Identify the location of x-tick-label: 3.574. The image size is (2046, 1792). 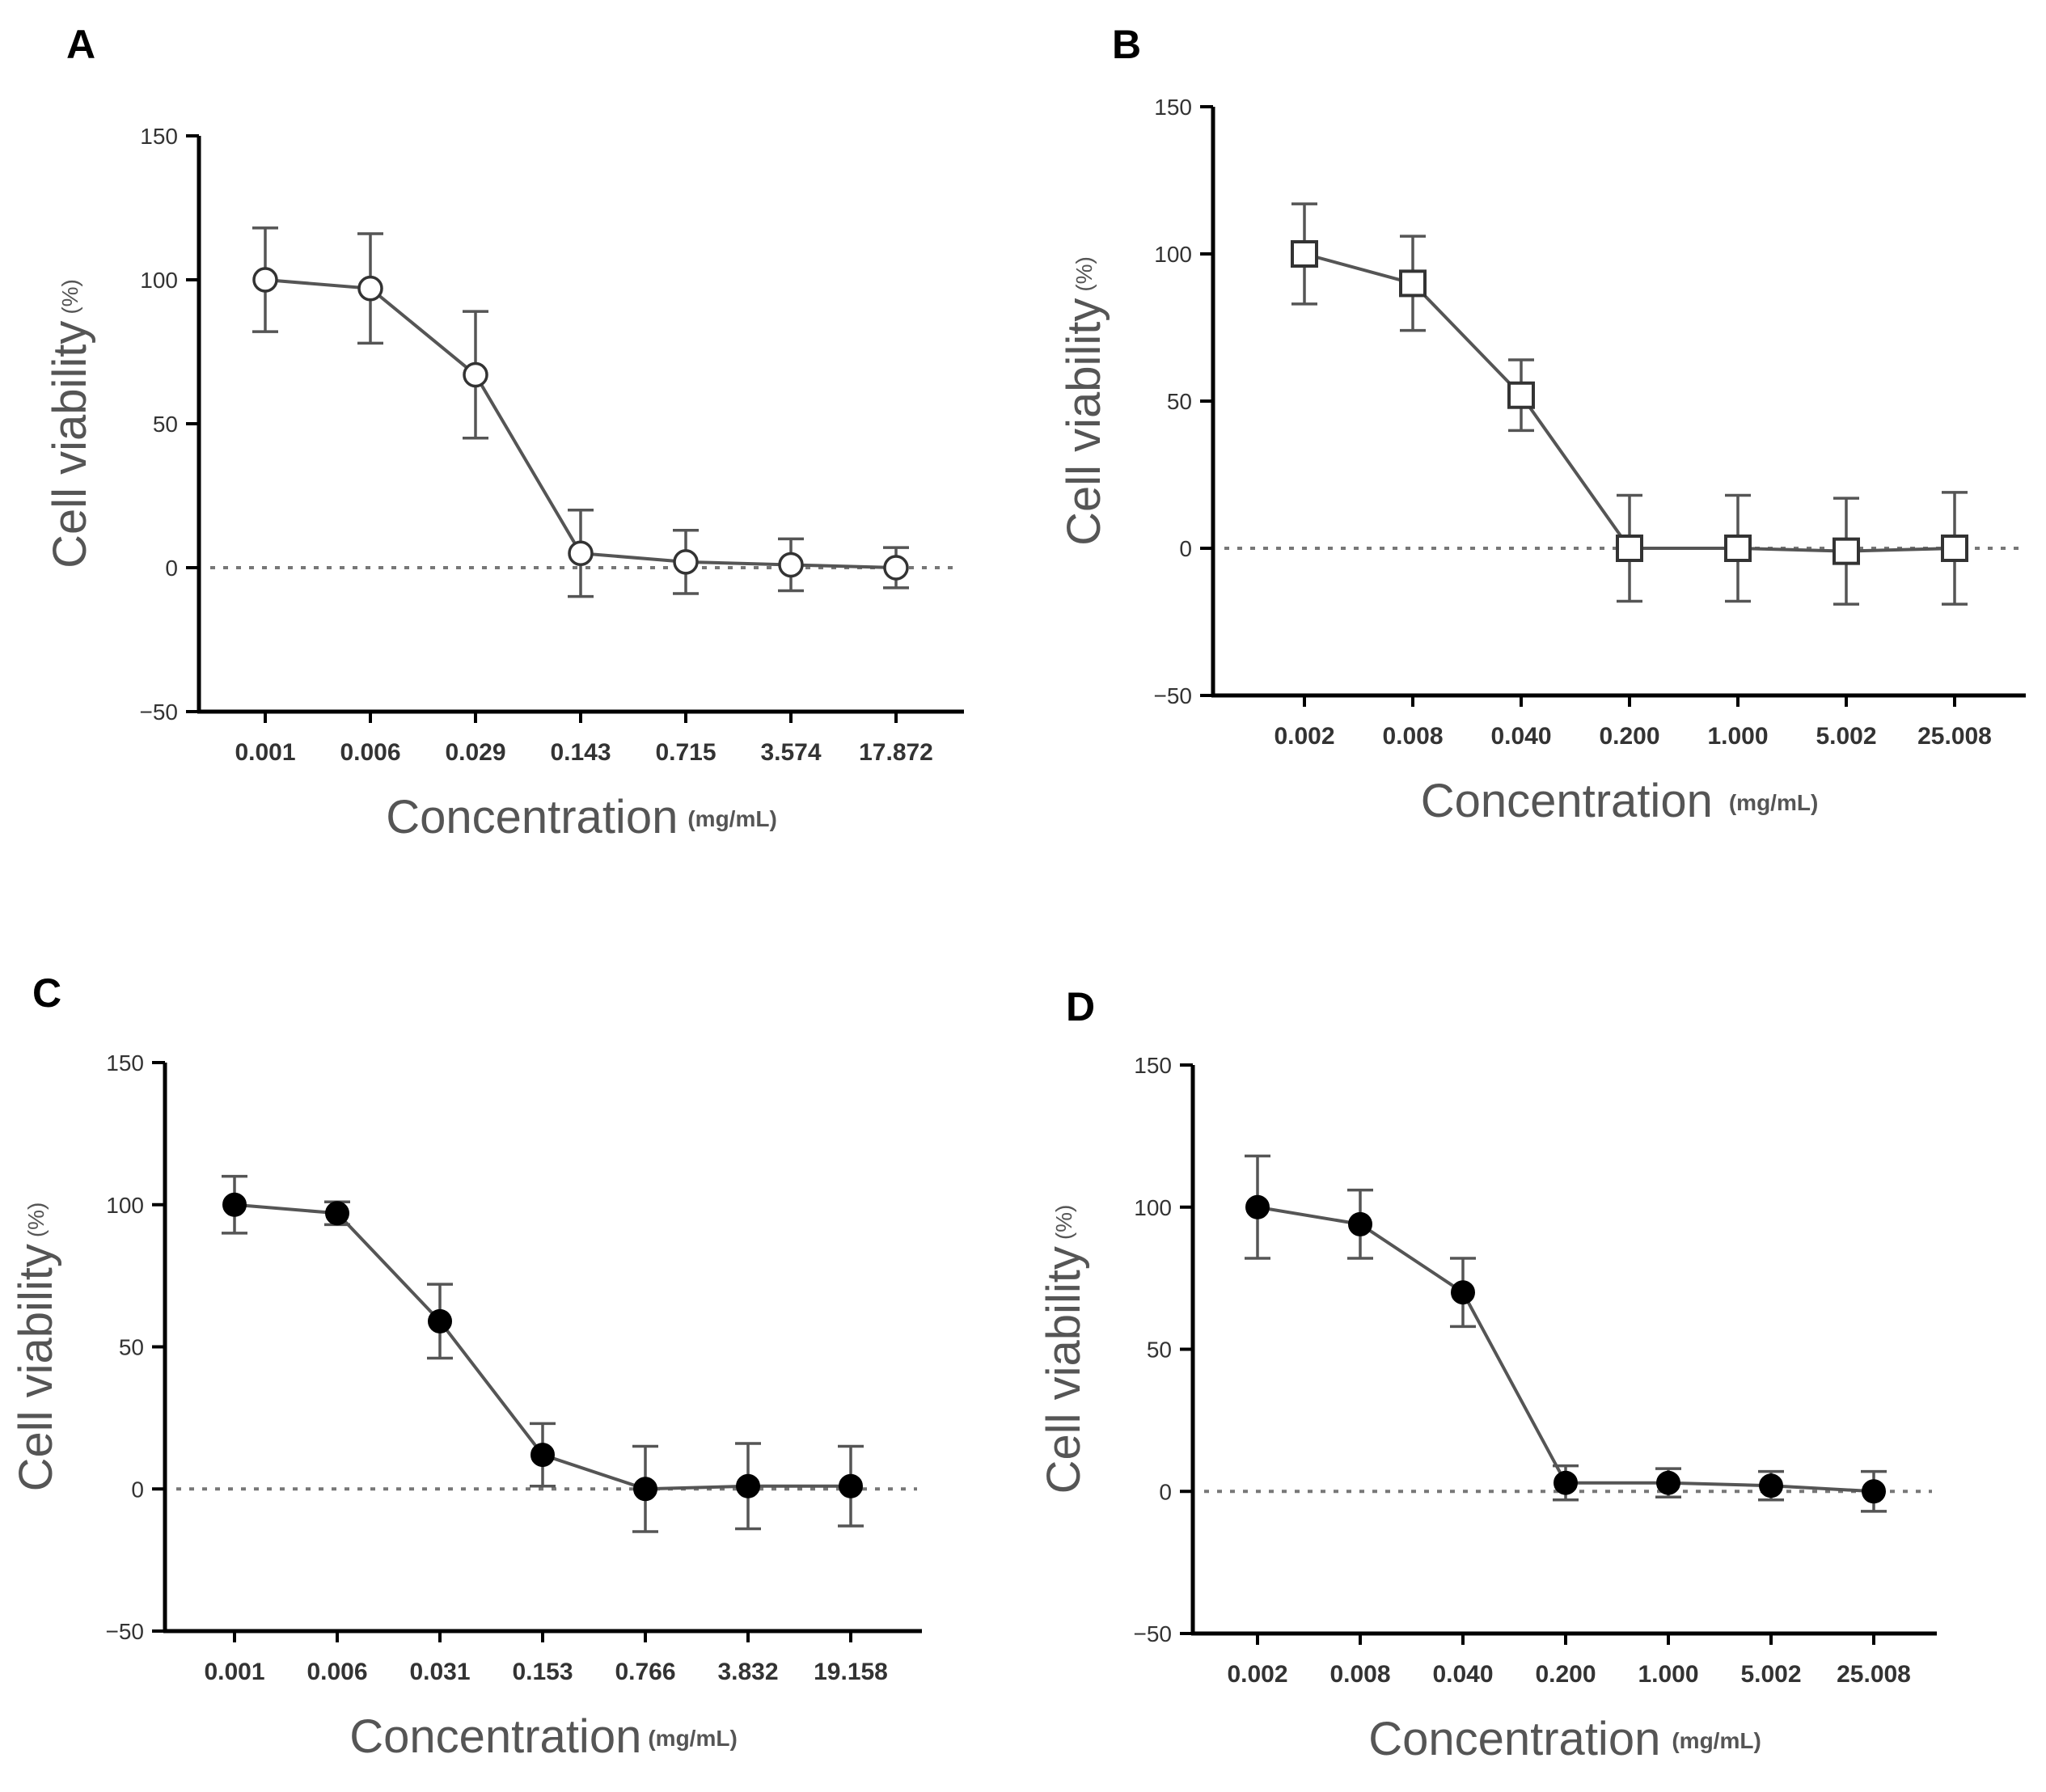
(790, 752).